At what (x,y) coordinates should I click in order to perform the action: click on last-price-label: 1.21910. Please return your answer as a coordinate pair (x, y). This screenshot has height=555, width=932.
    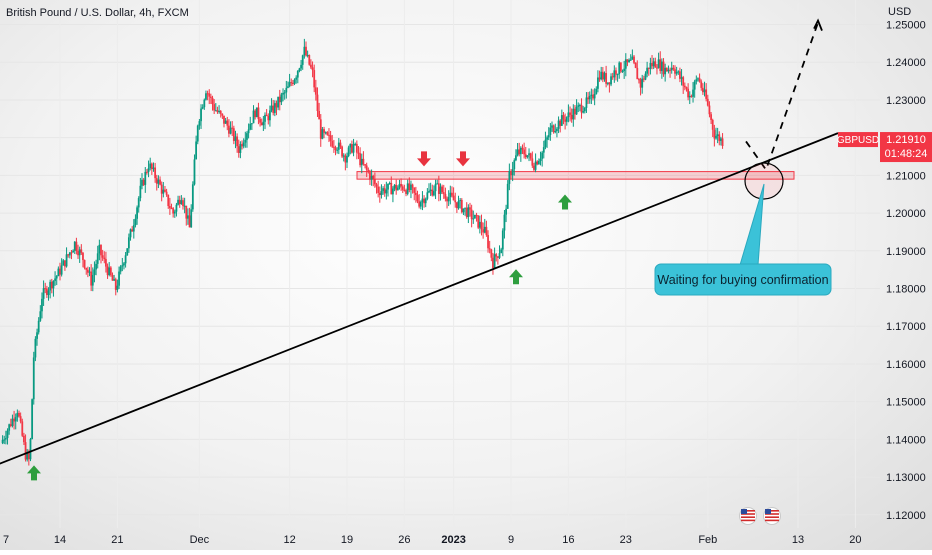
    Looking at the image, I should click on (906, 140).